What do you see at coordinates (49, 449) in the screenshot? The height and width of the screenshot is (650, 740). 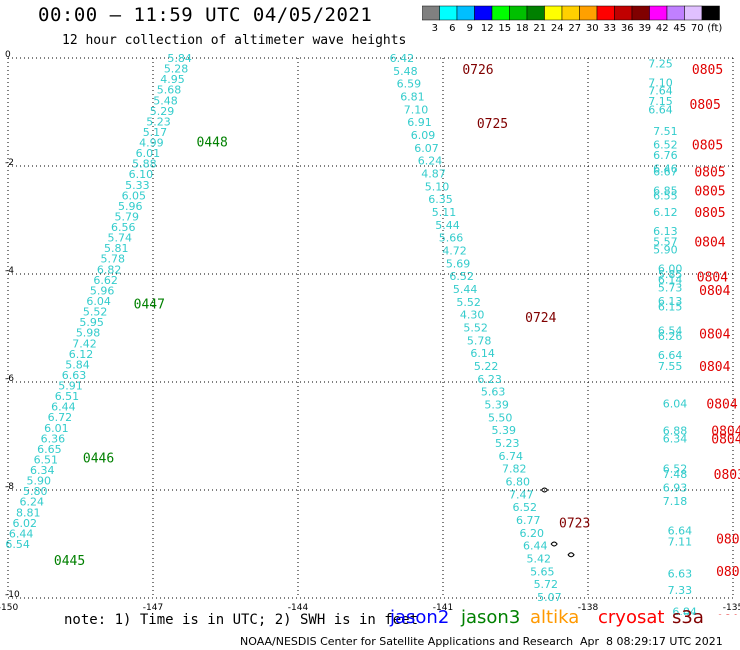 I see `wave-height-value: 6.65` at bounding box center [49, 449].